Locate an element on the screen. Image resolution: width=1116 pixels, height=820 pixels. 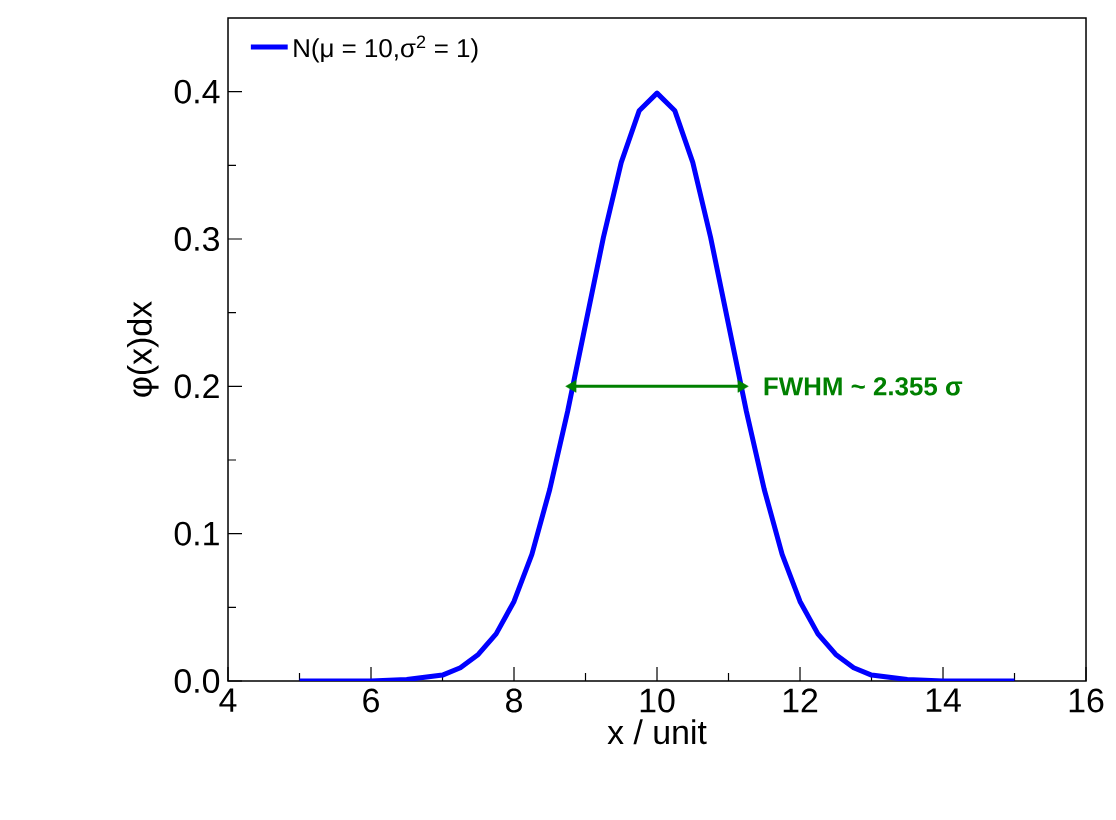
y-axis-title: φ(x)dx is located at coordinates (142, 349).